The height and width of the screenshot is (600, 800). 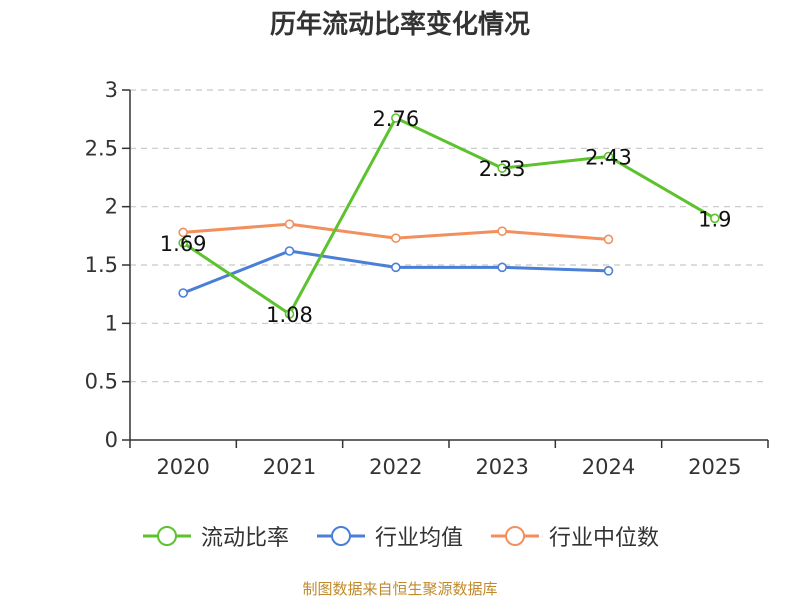 What do you see at coordinates (395, 467) in the screenshot?
I see `x-tick-label: 2022` at bounding box center [395, 467].